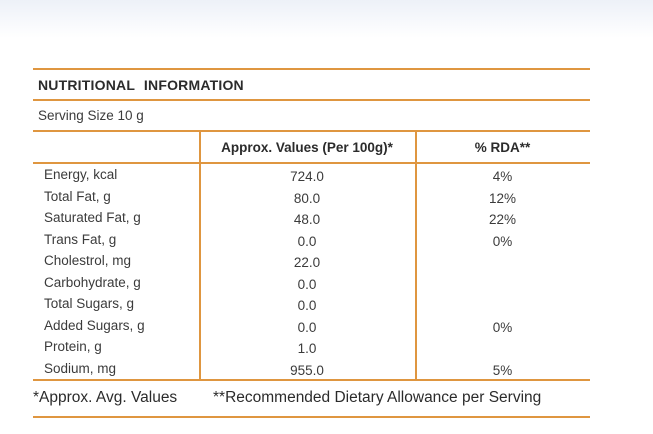  Describe the element at coordinates (92, 218) in the screenshot. I see `nutrient-name: Saturated Fat, g` at that location.